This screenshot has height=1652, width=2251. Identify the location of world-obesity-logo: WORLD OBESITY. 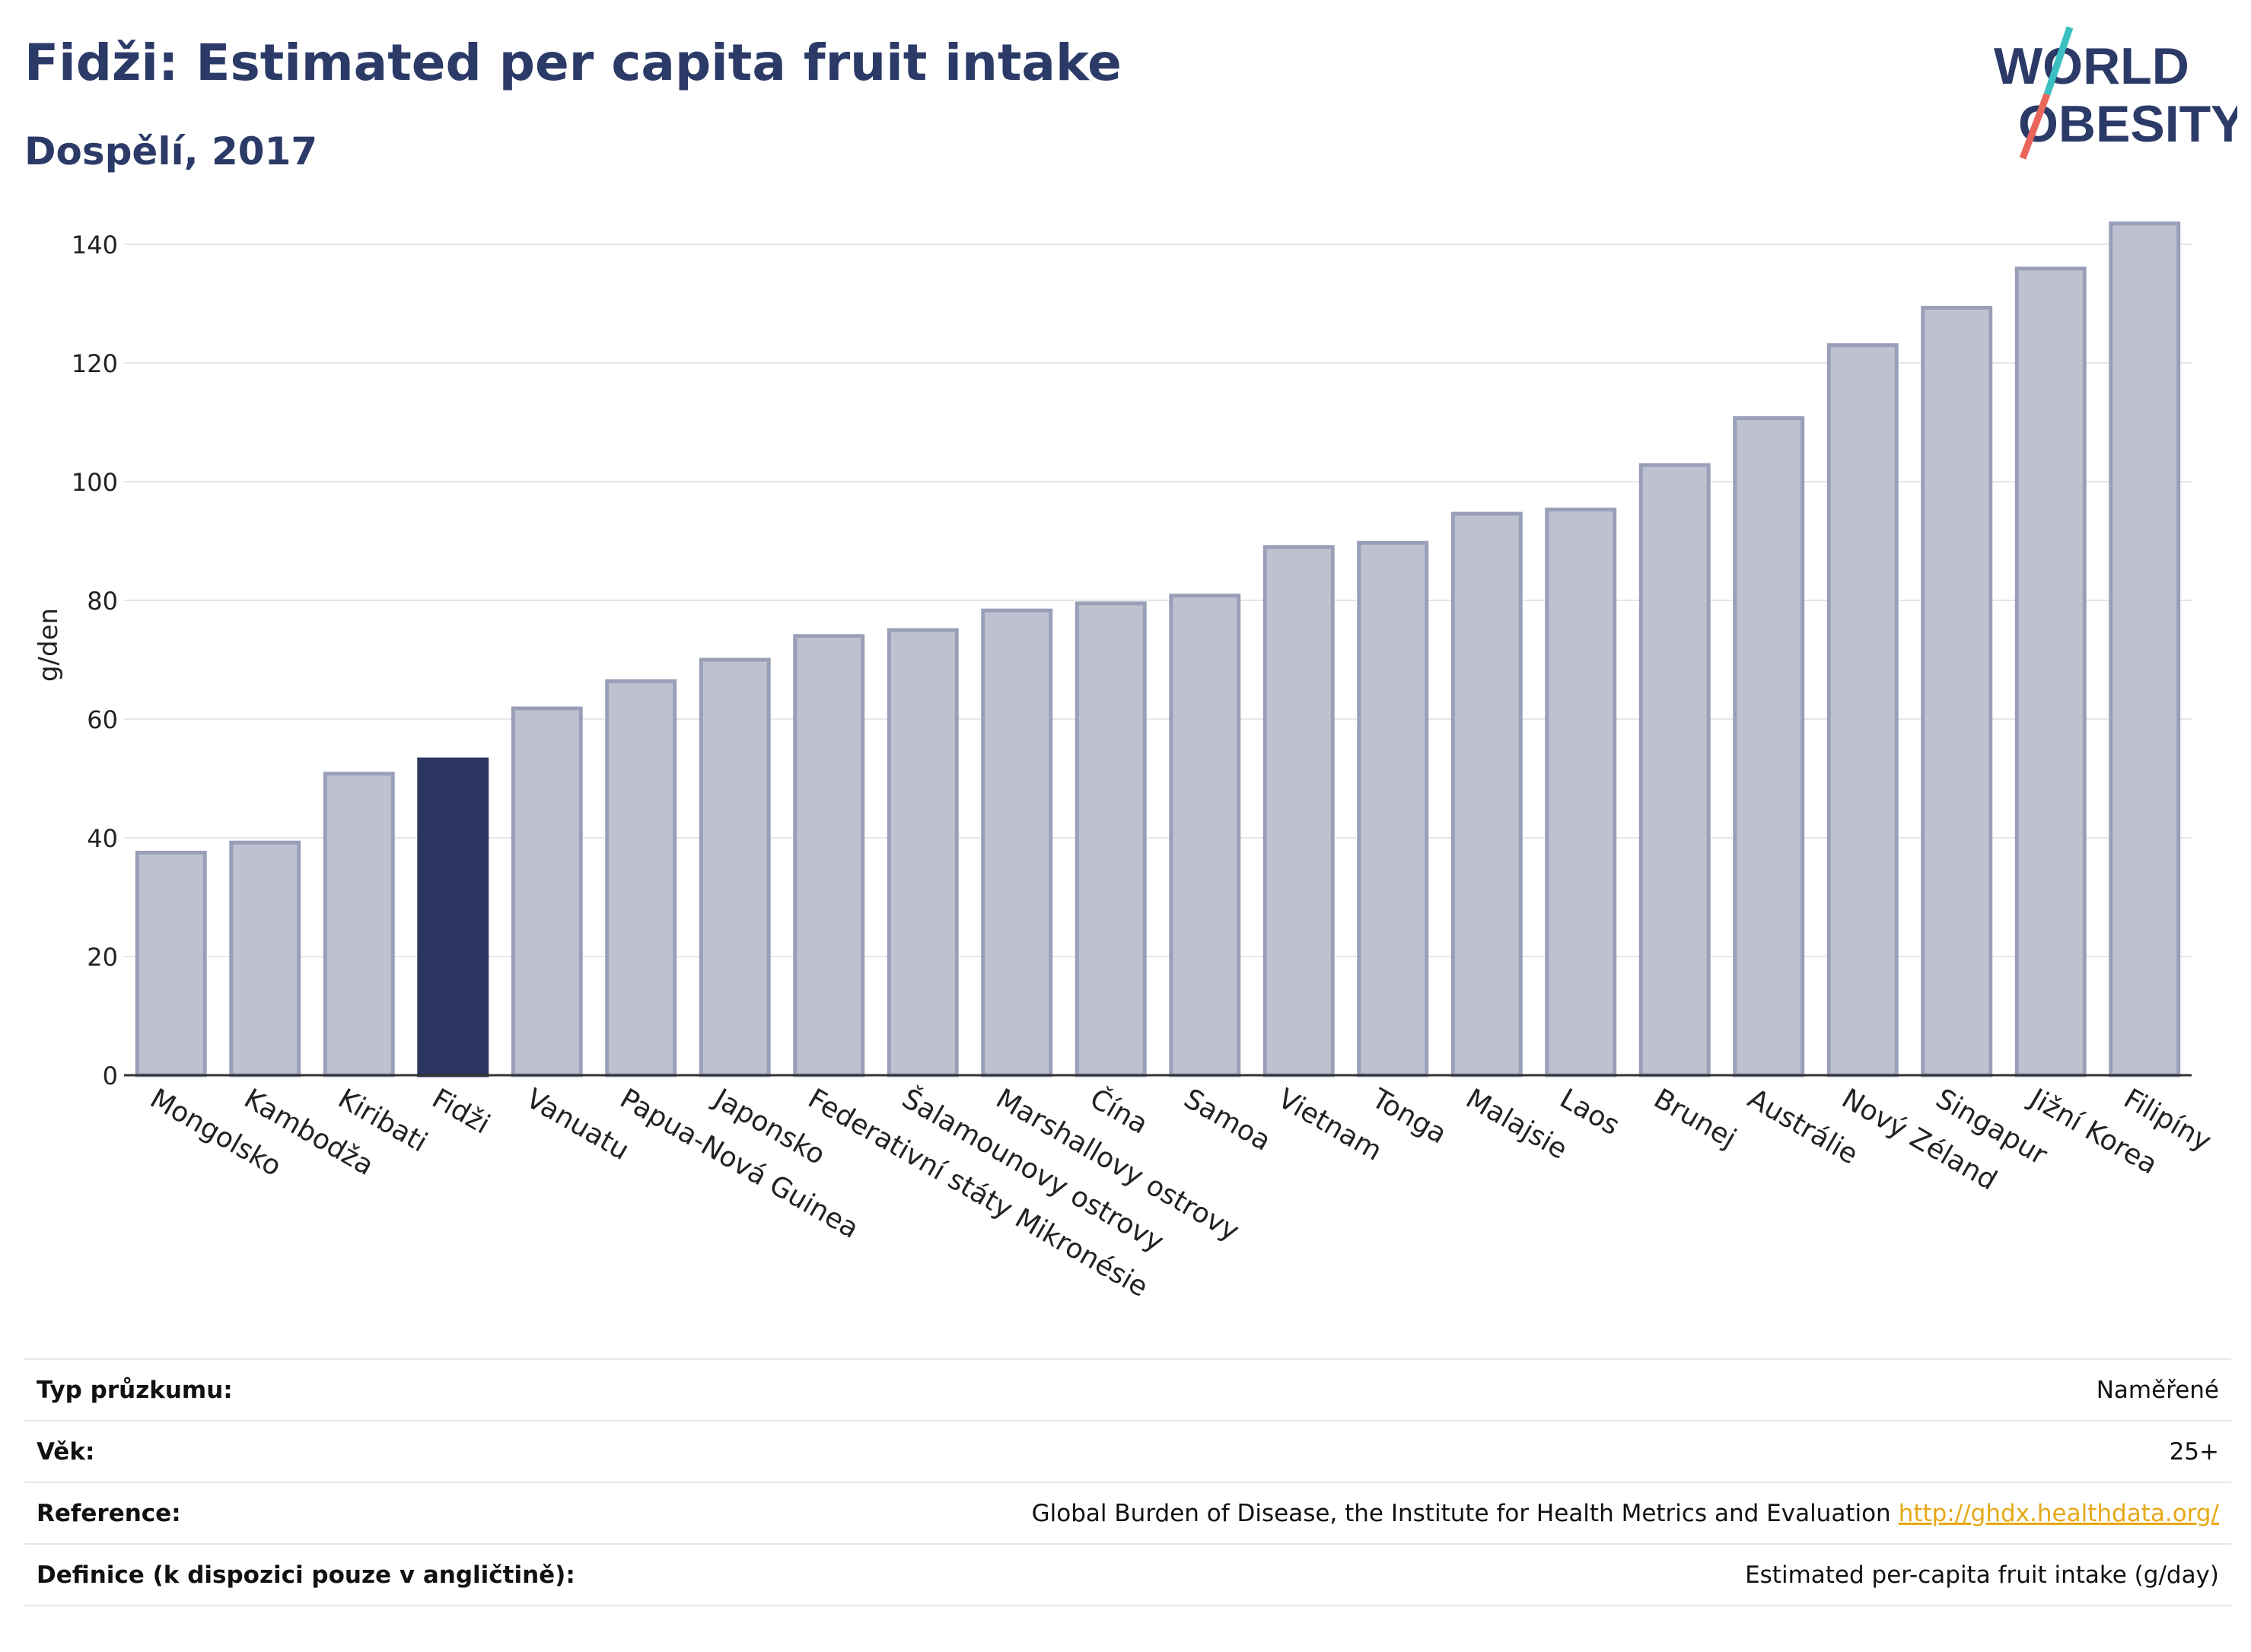
(2115, 93).